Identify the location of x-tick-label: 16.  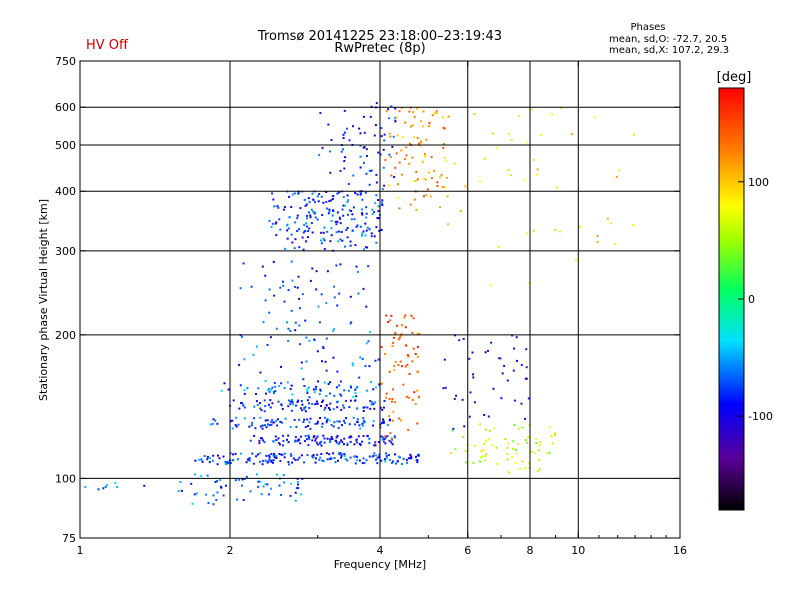
(680, 550).